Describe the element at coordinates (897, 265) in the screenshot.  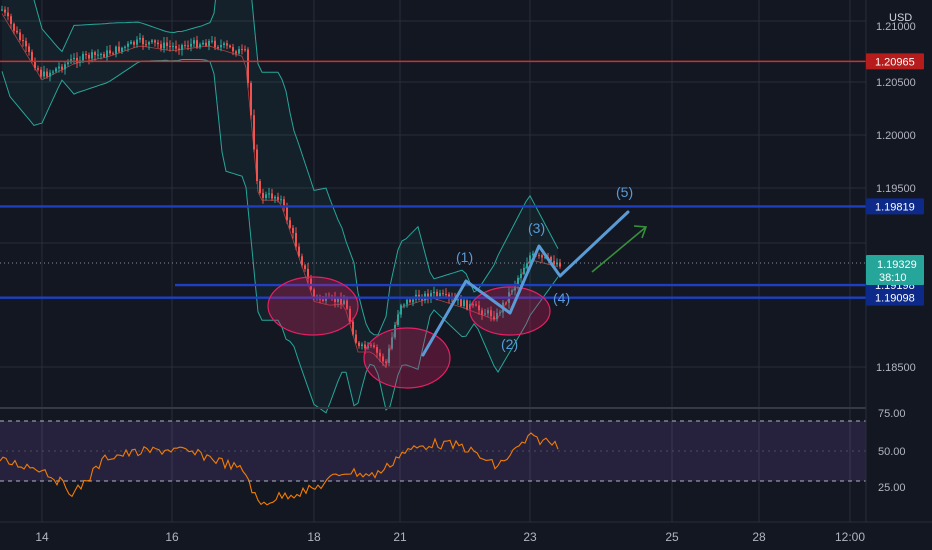
I see `current-price-value: 1.19329` at that location.